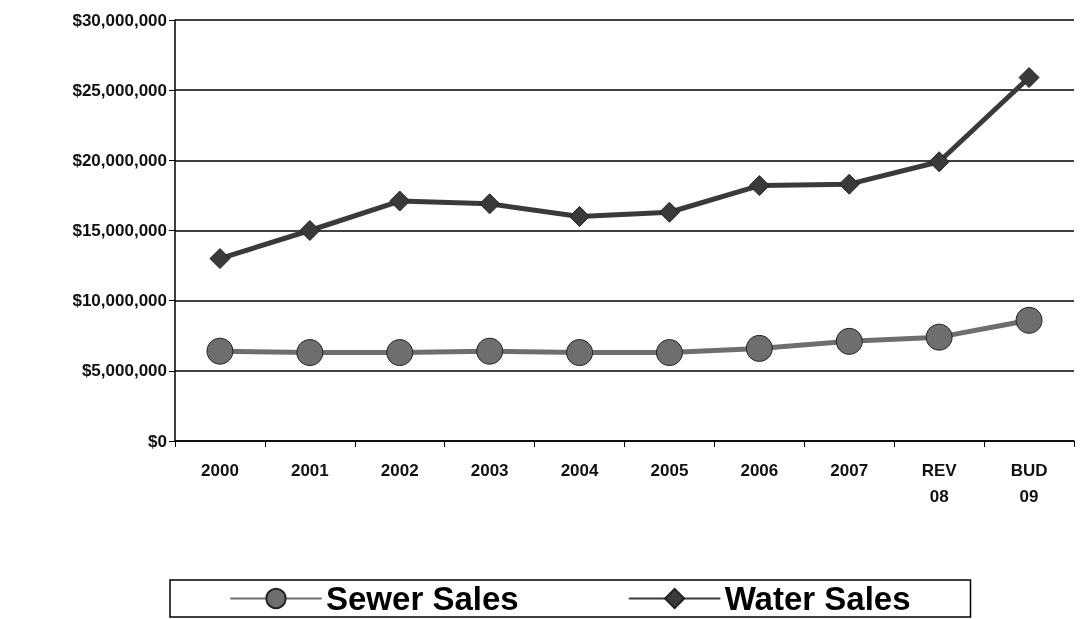  What do you see at coordinates (817, 598) in the screenshot?
I see `legend-label: Water Sales` at bounding box center [817, 598].